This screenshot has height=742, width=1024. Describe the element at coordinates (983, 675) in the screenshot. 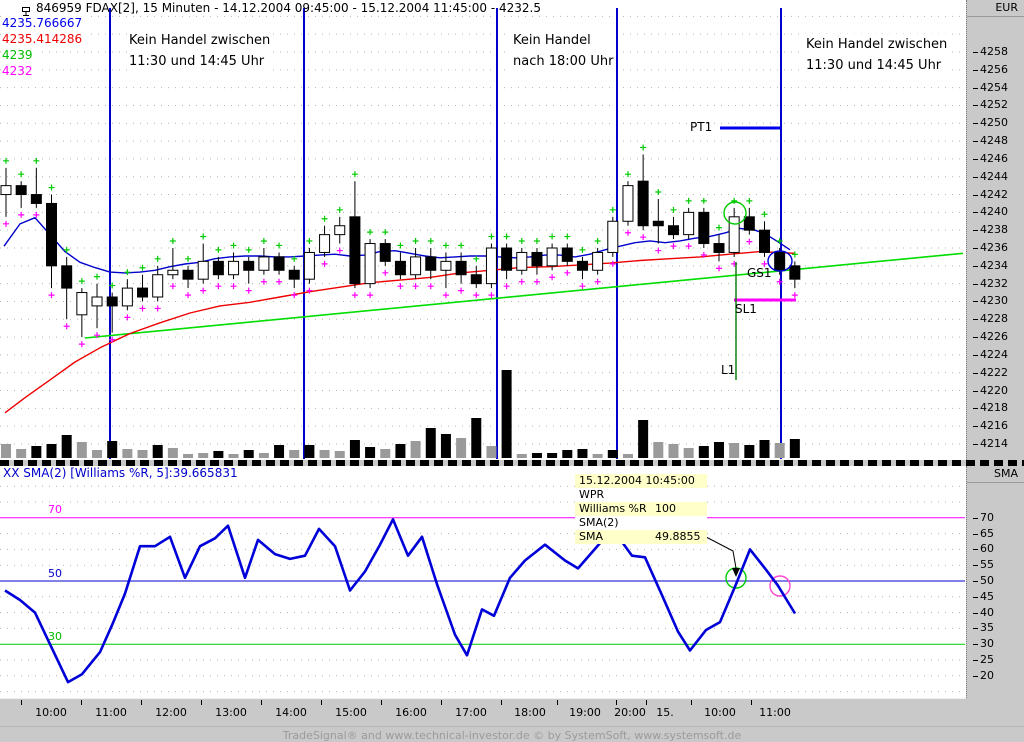

I see `indicator-tick: 20` at that location.